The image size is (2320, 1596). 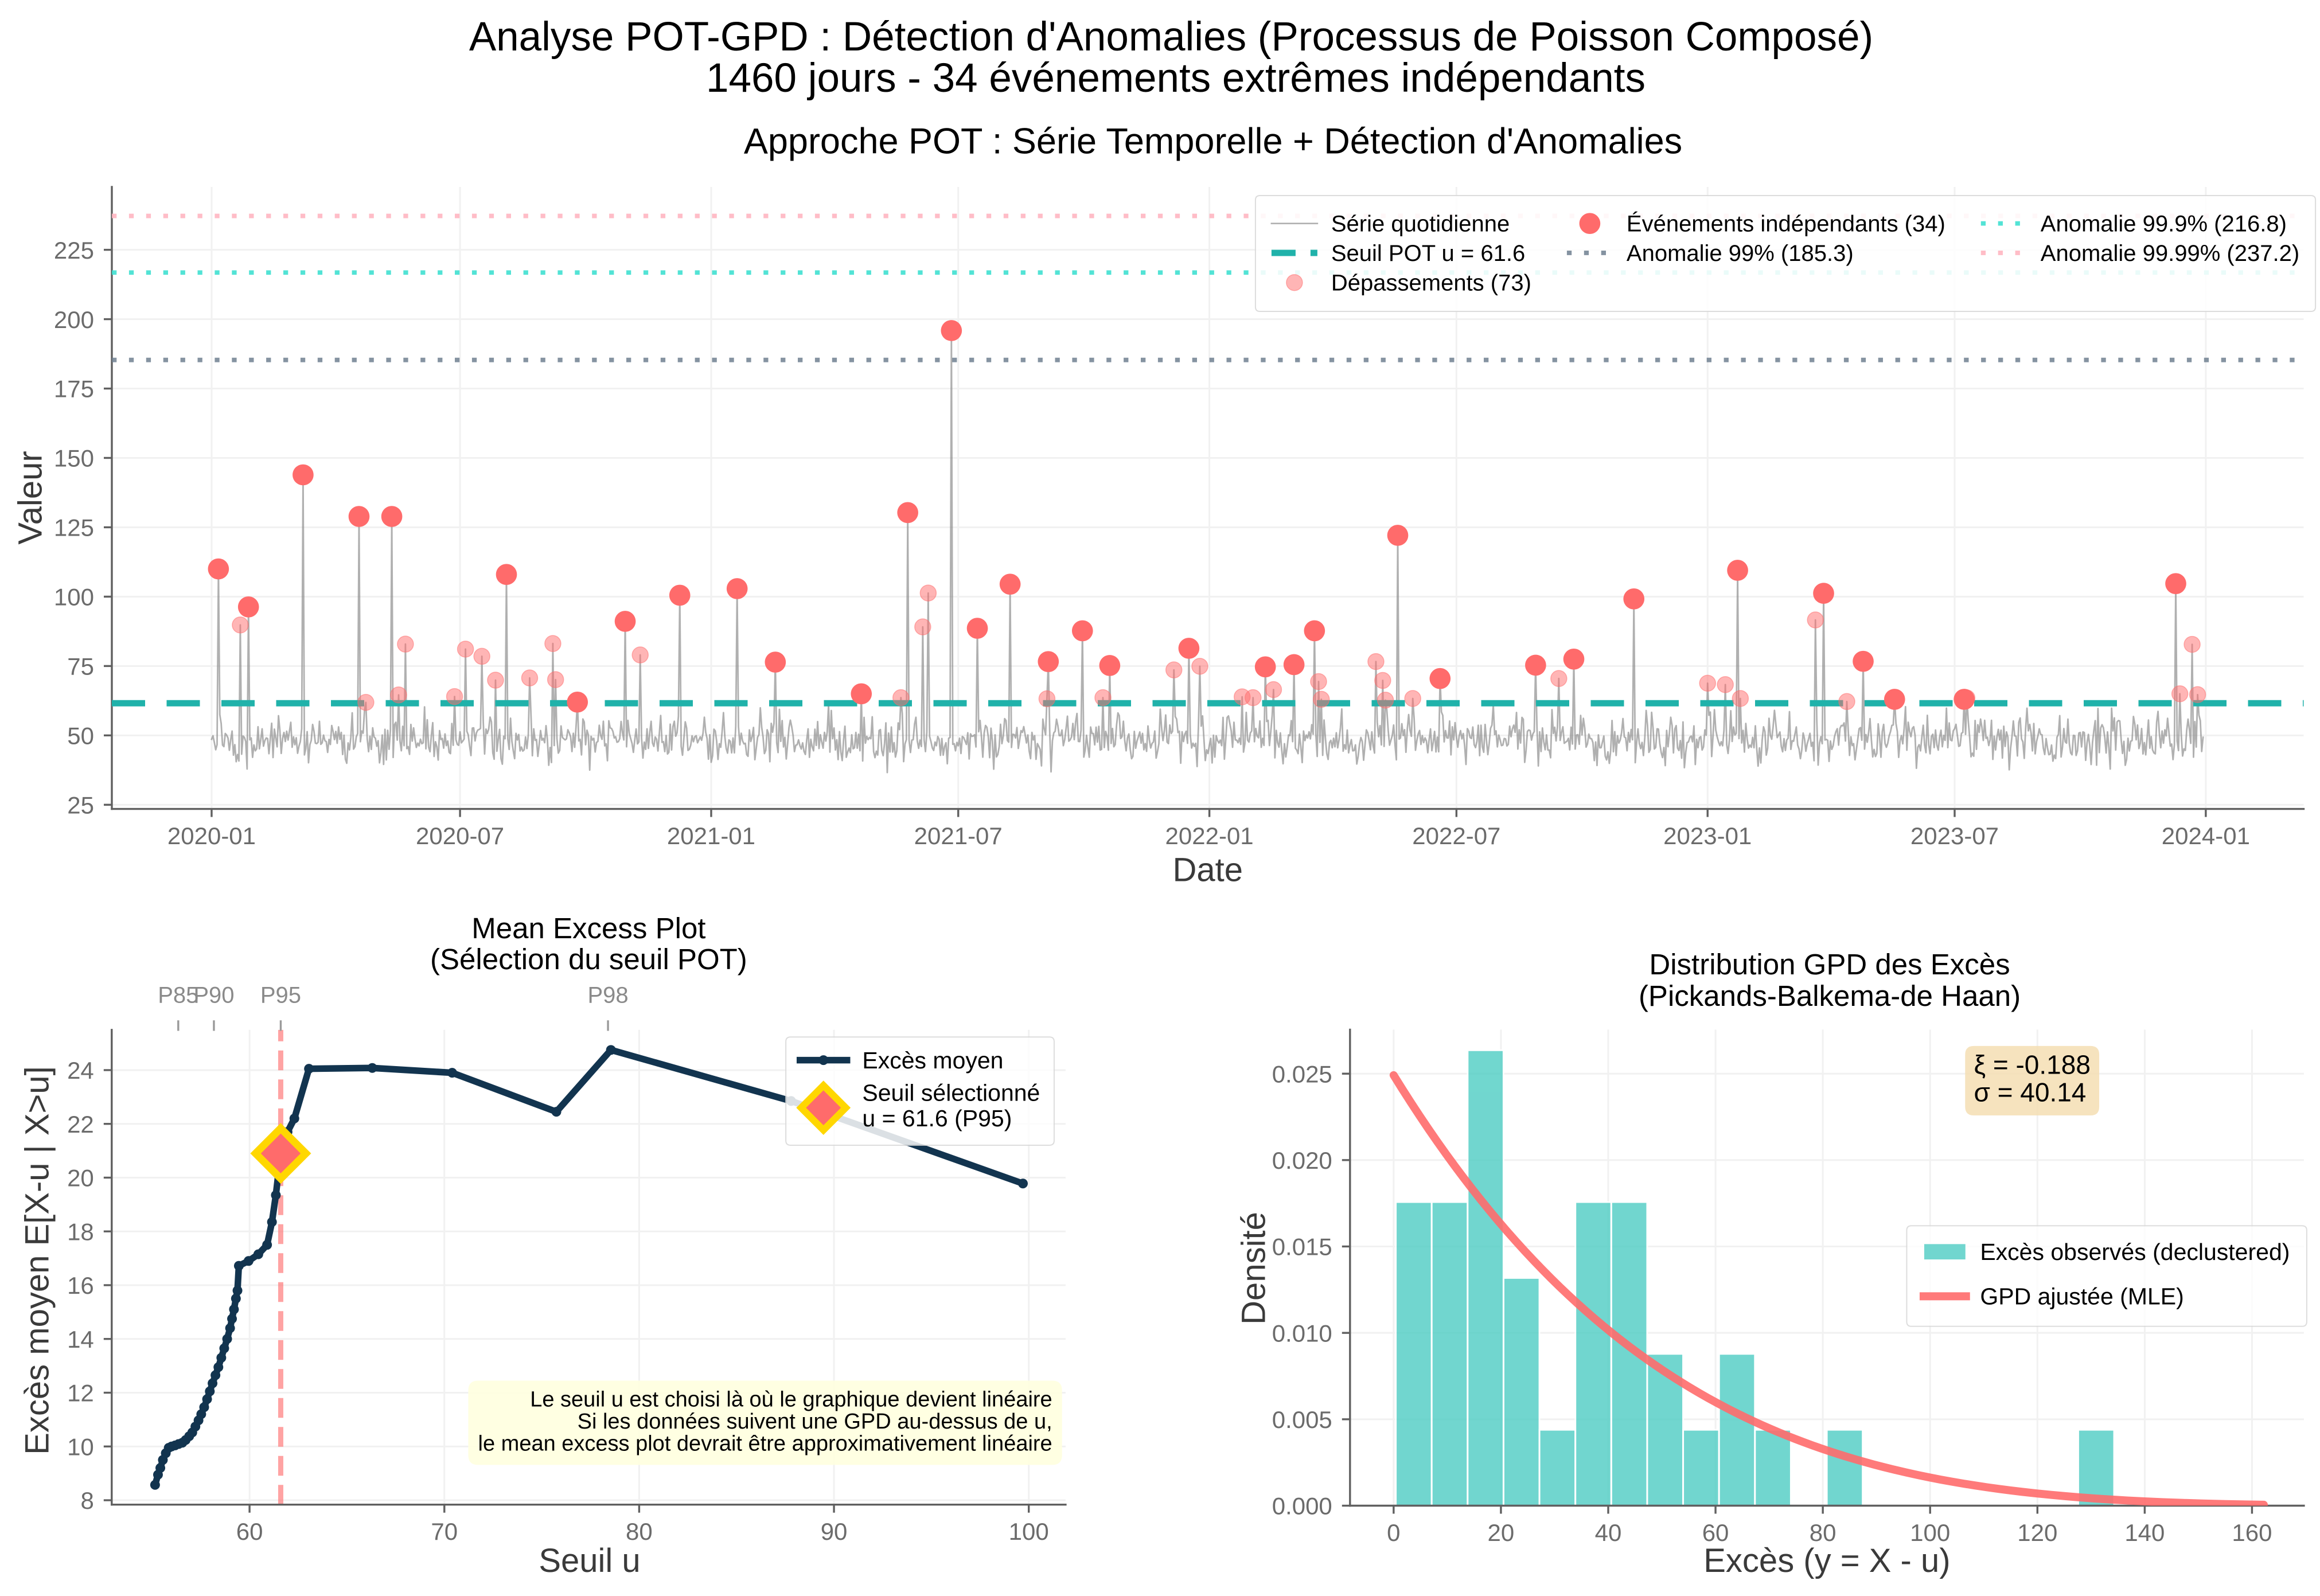 What do you see at coordinates (588, 959) in the screenshot?
I see `svg-text: (Sélection du seuil POT)` at bounding box center [588, 959].